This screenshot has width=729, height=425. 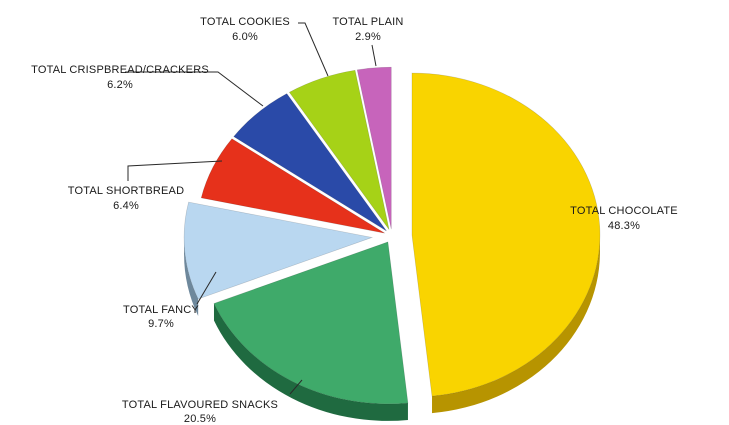 What do you see at coordinates (367, 22) in the screenshot?
I see `slice-label-6: TOTAL PLAIN` at bounding box center [367, 22].